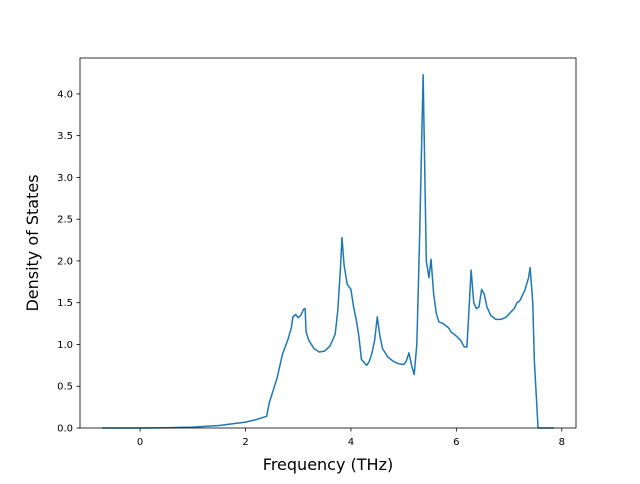  Describe the element at coordinates (65, 303) in the screenshot. I see `y-tick-label: 1.5` at that location.